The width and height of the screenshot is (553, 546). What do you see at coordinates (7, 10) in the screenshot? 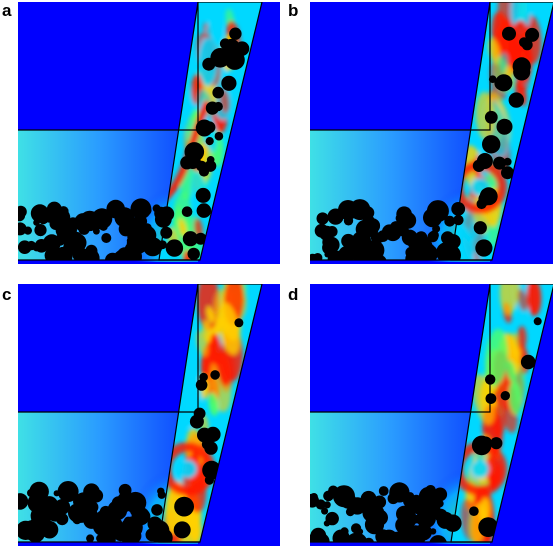
I see `panel-label-a: a` at bounding box center [7, 10].